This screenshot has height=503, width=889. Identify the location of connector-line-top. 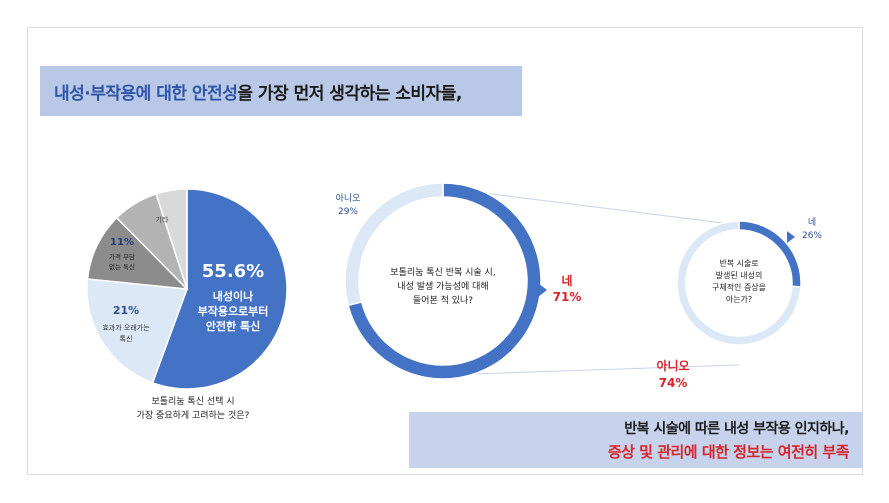
(591, 206).